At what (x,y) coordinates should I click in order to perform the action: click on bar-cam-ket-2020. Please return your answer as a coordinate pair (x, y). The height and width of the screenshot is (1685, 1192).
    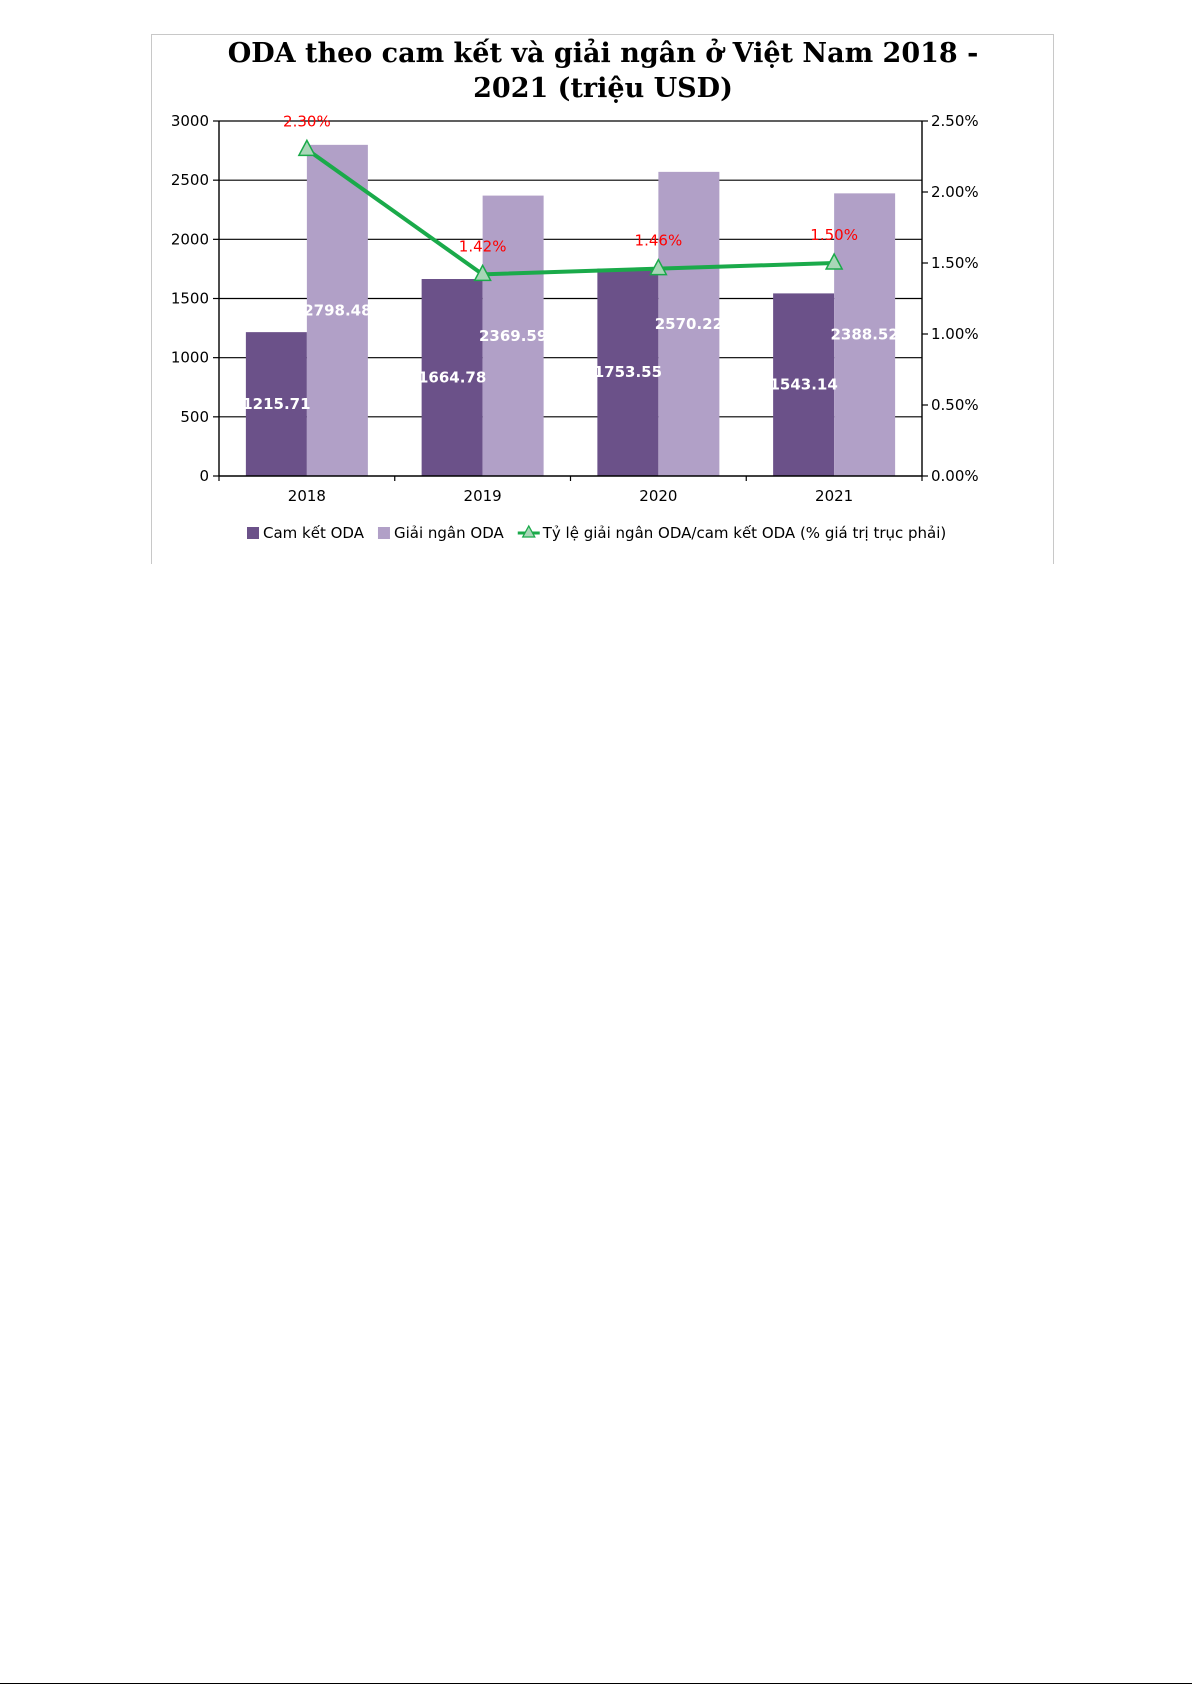
    Looking at the image, I should click on (628, 372).